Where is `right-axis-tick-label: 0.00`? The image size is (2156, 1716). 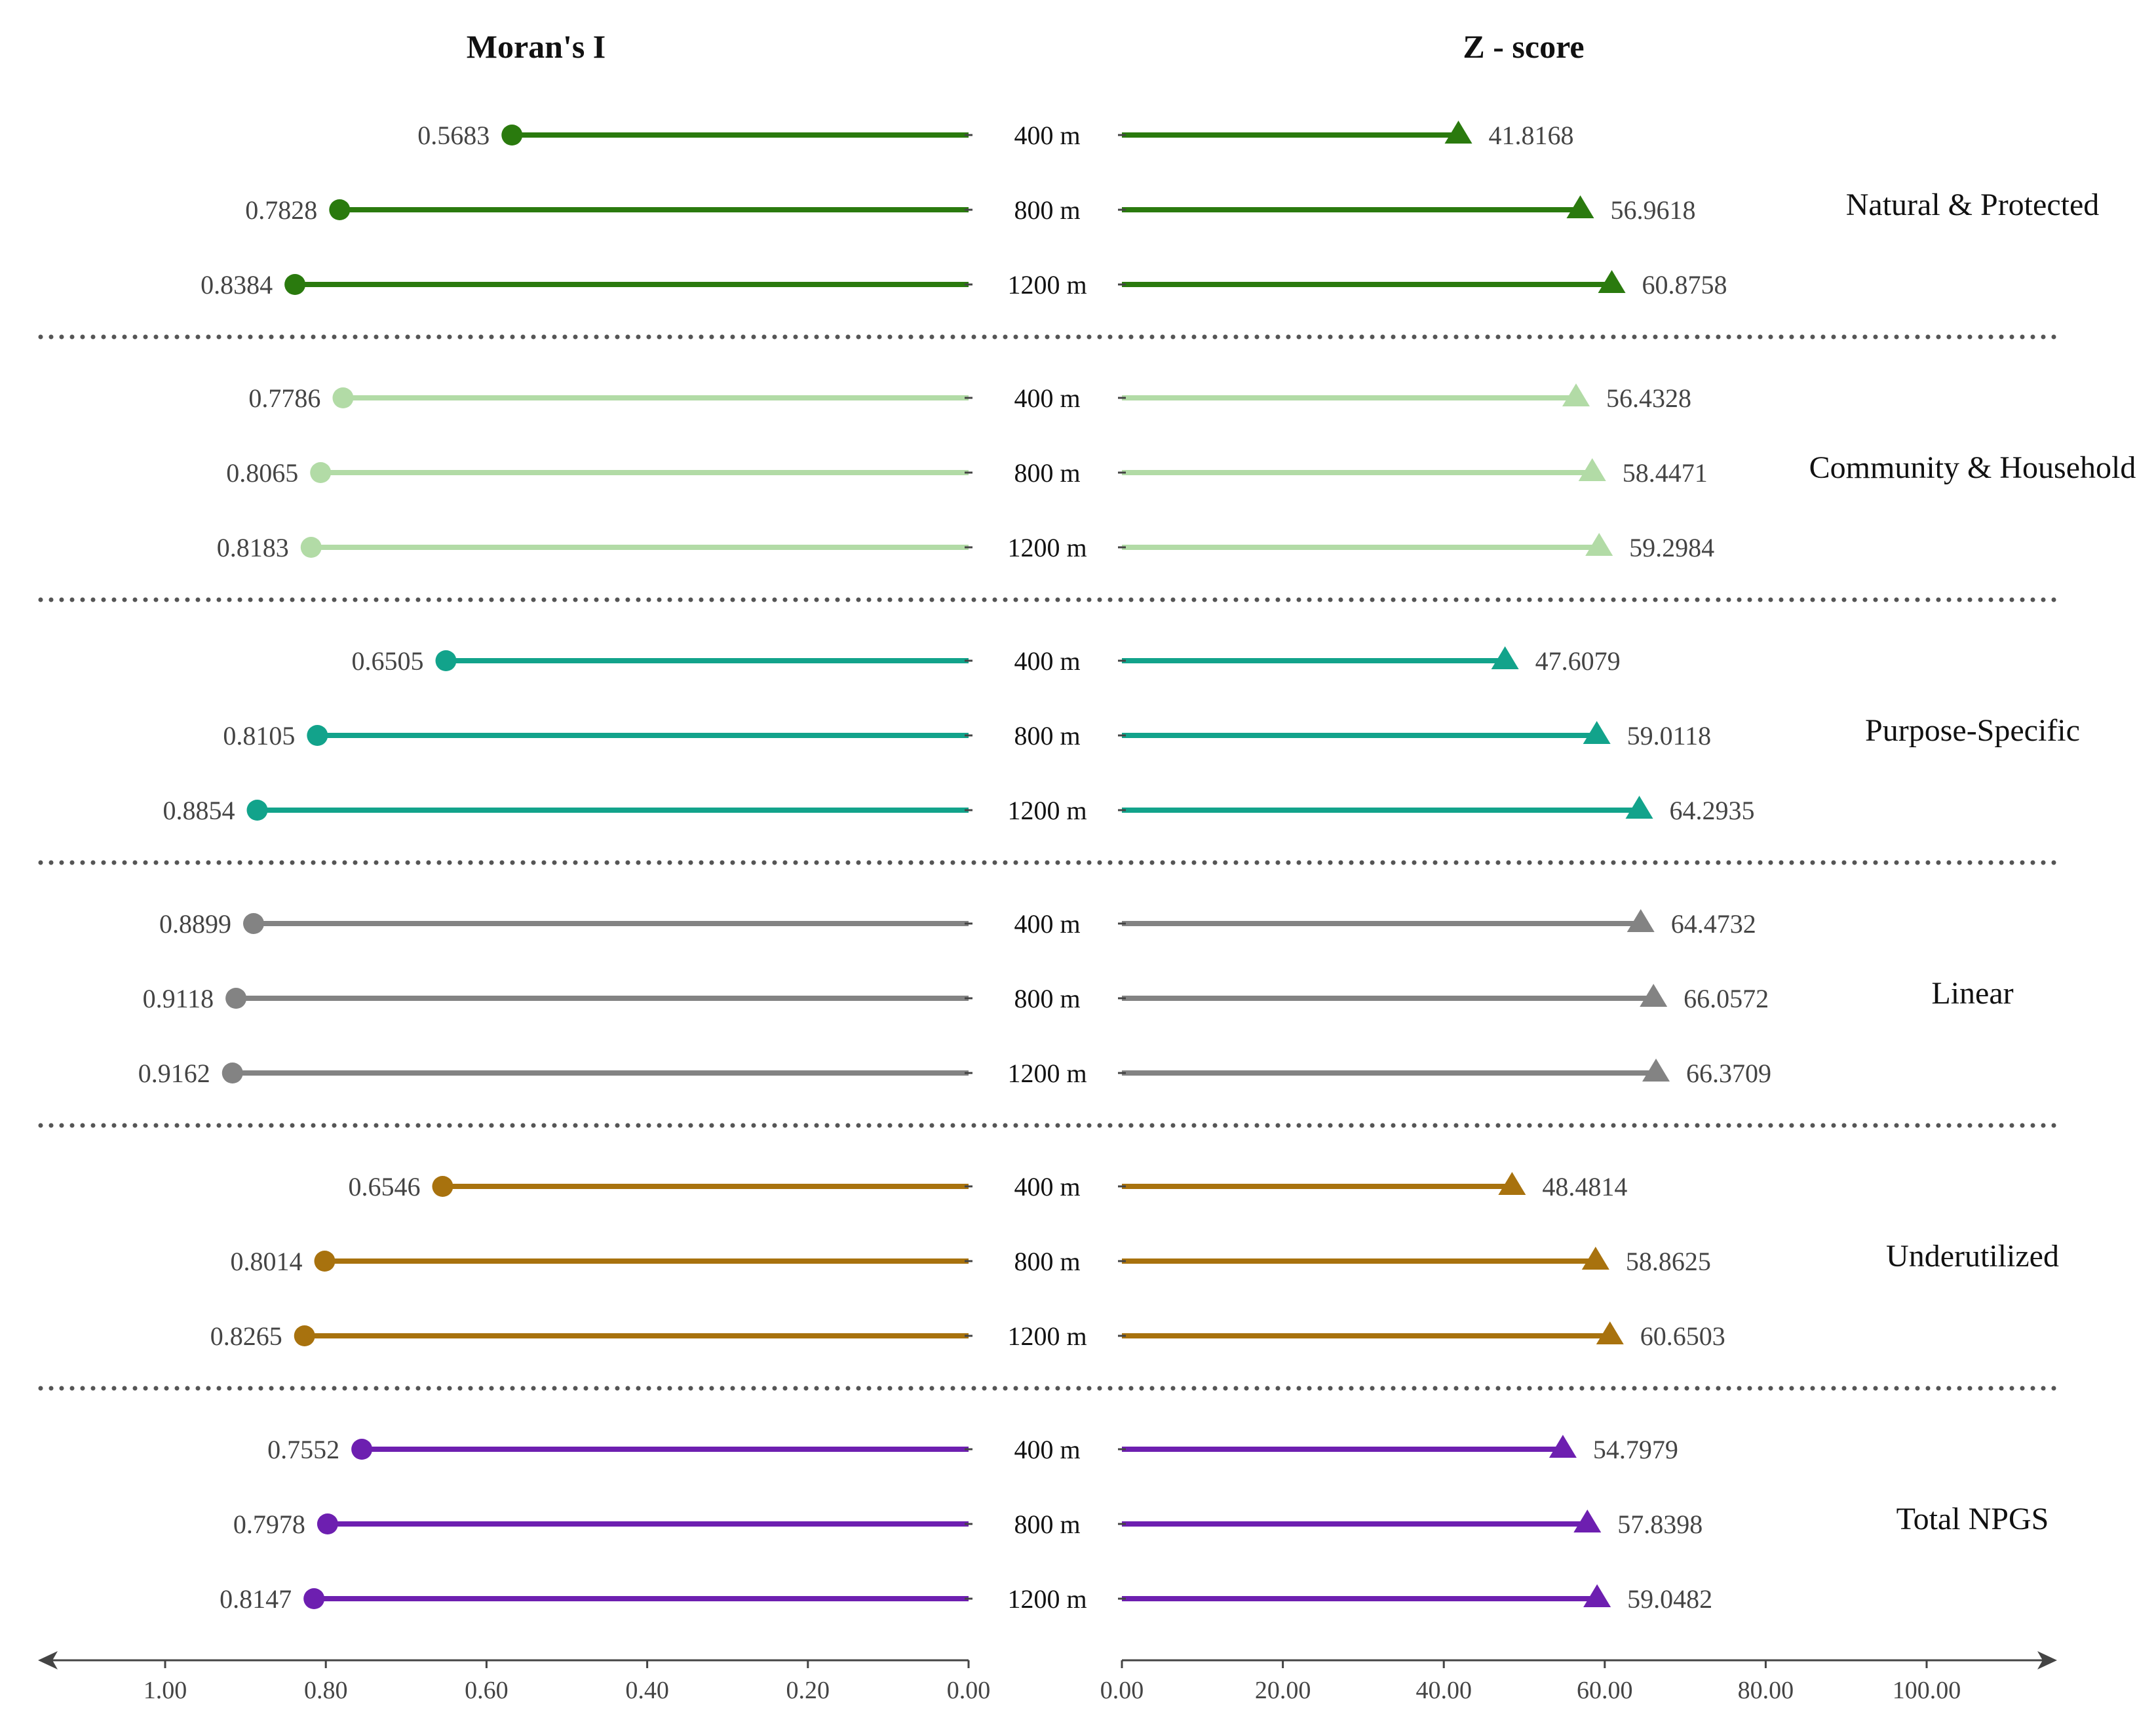 right-axis-tick-label: 0.00 is located at coordinates (1122, 1690).